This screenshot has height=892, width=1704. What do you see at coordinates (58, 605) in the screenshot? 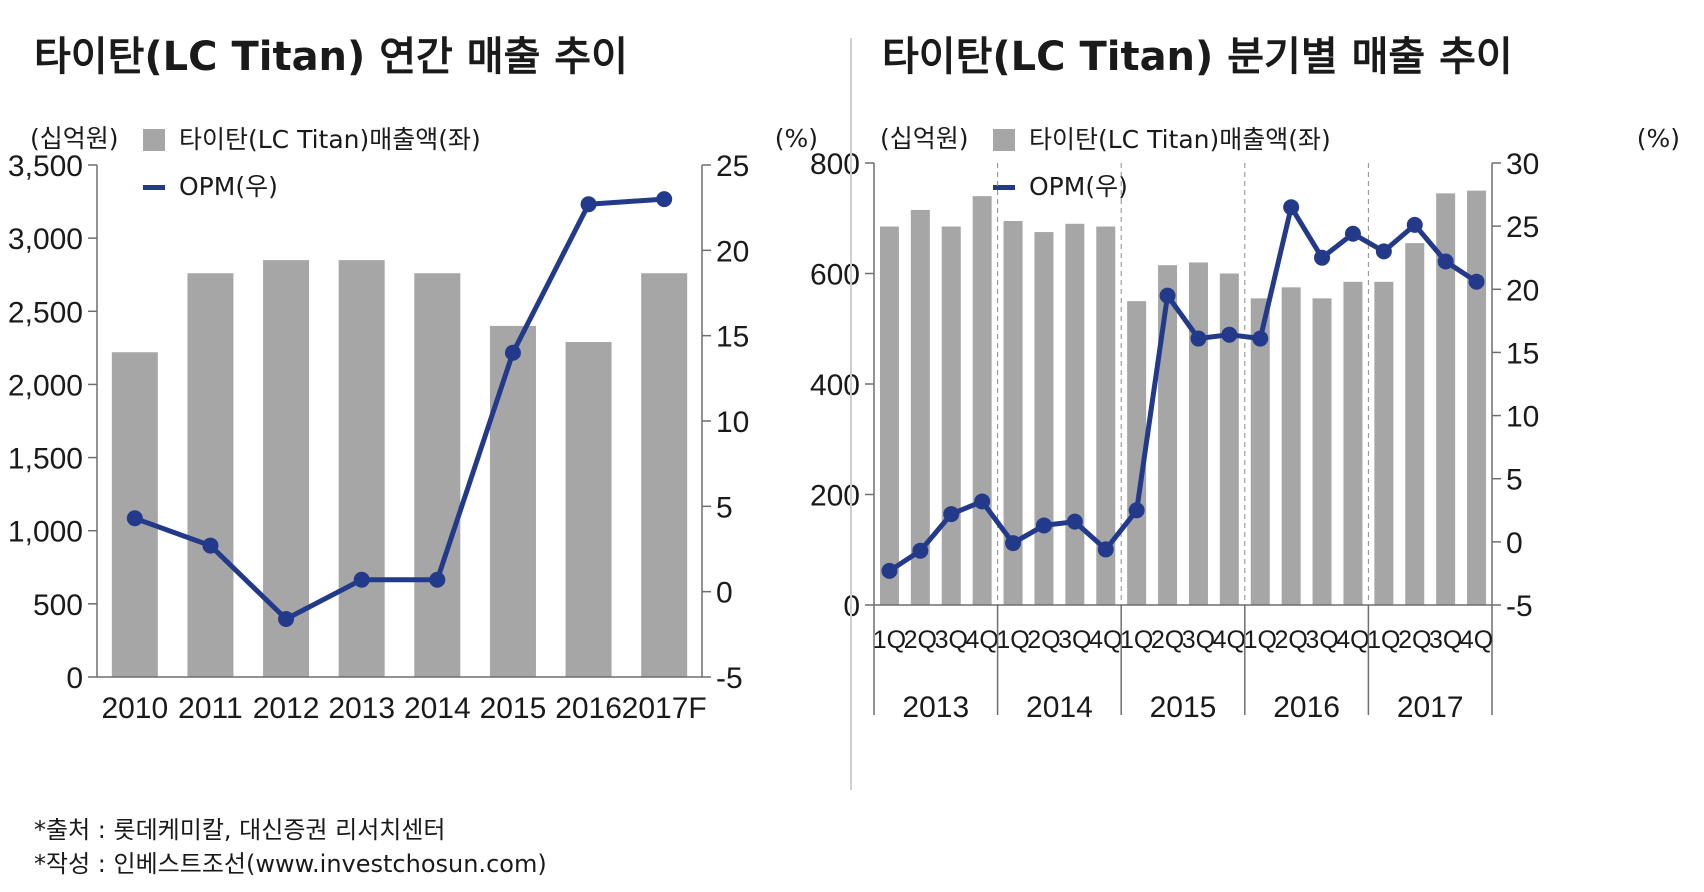
I see `left-tick-label: 500` at bounding box center [58, 605].